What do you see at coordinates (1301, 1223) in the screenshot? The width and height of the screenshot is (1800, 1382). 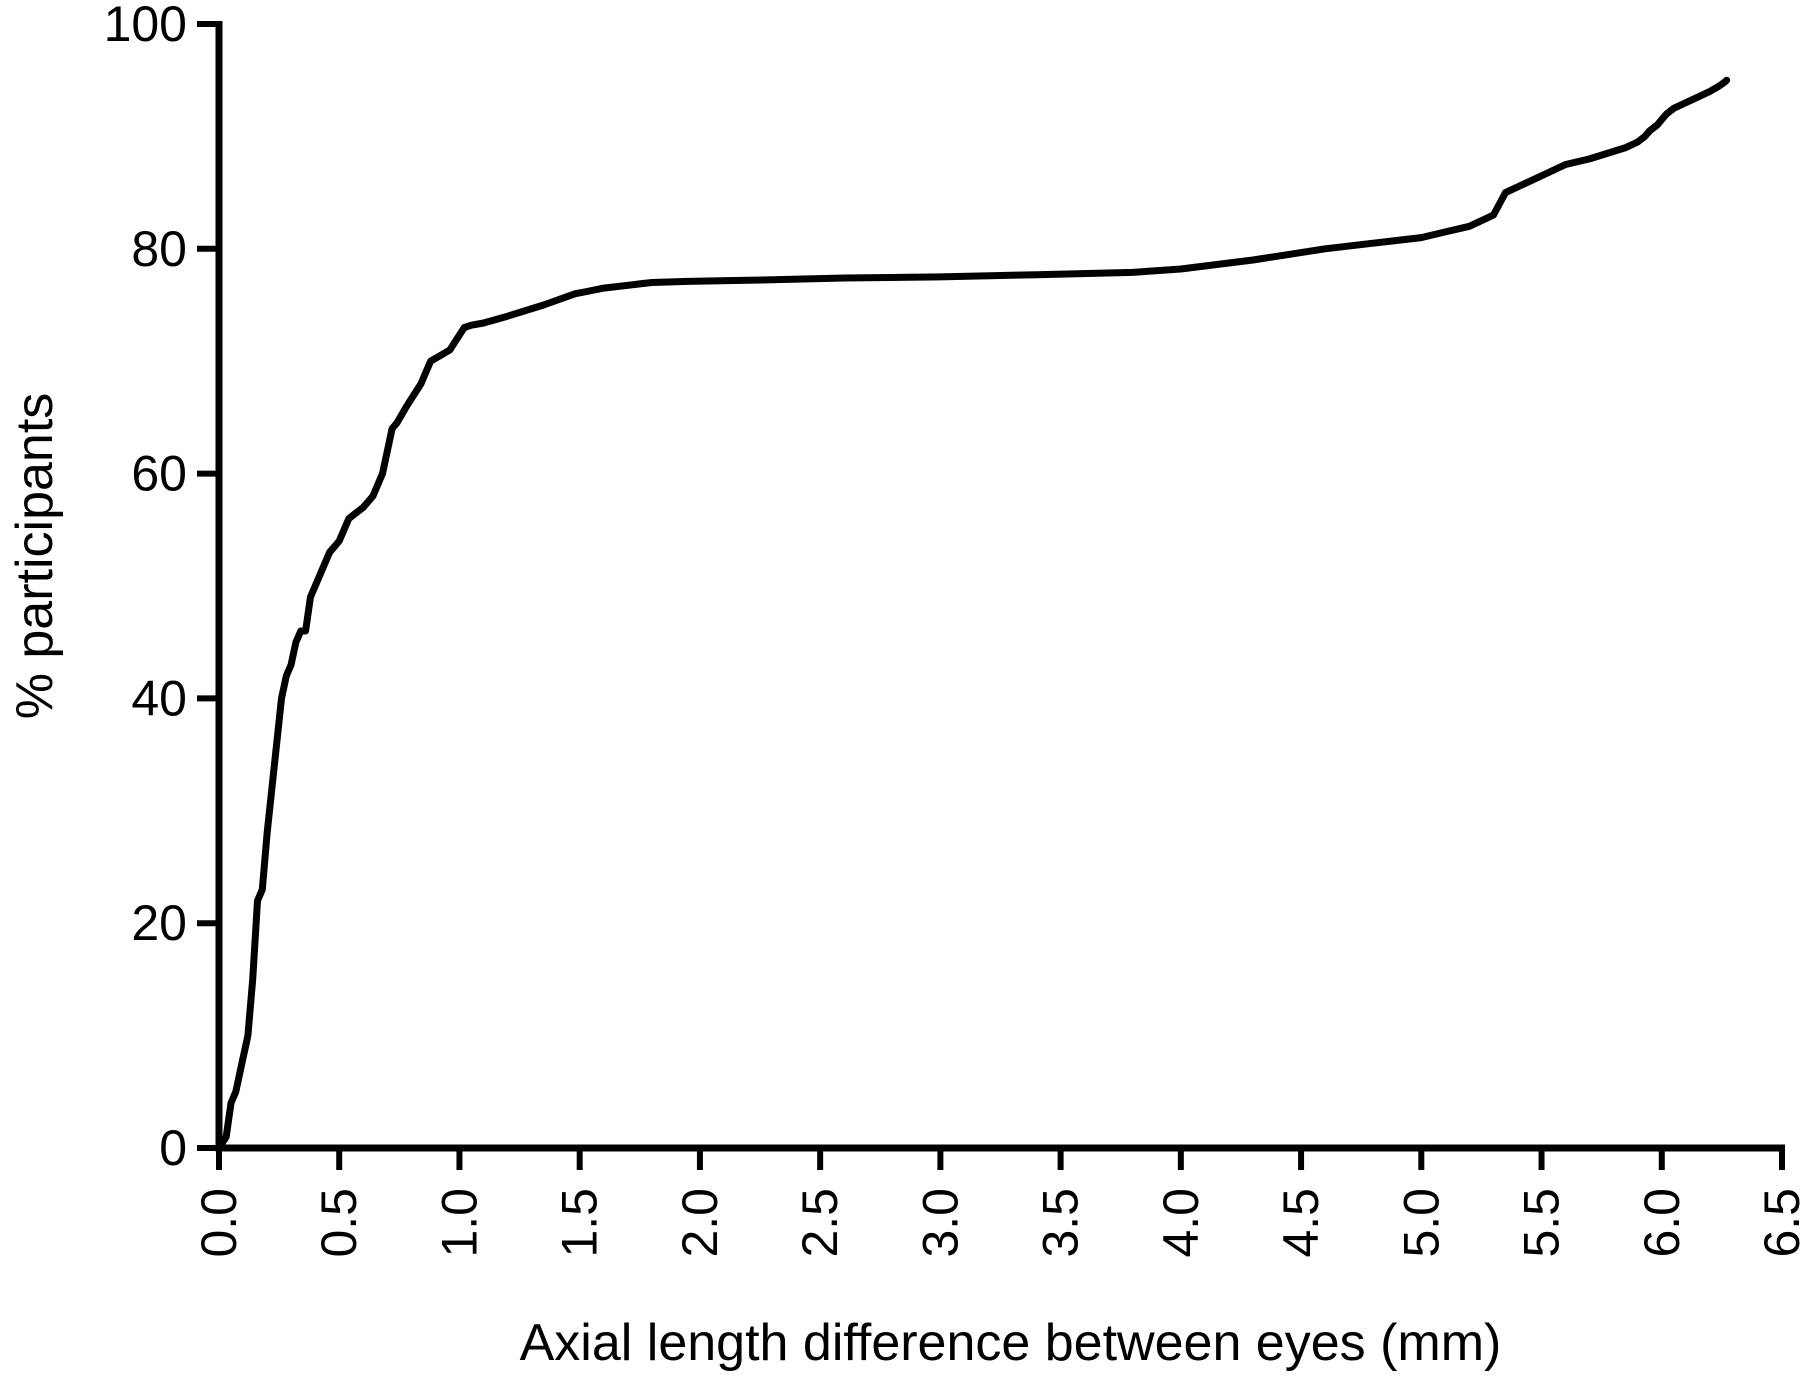 I see `x-tick-label-9: 4.5` at bounding box center [1301, 1223].